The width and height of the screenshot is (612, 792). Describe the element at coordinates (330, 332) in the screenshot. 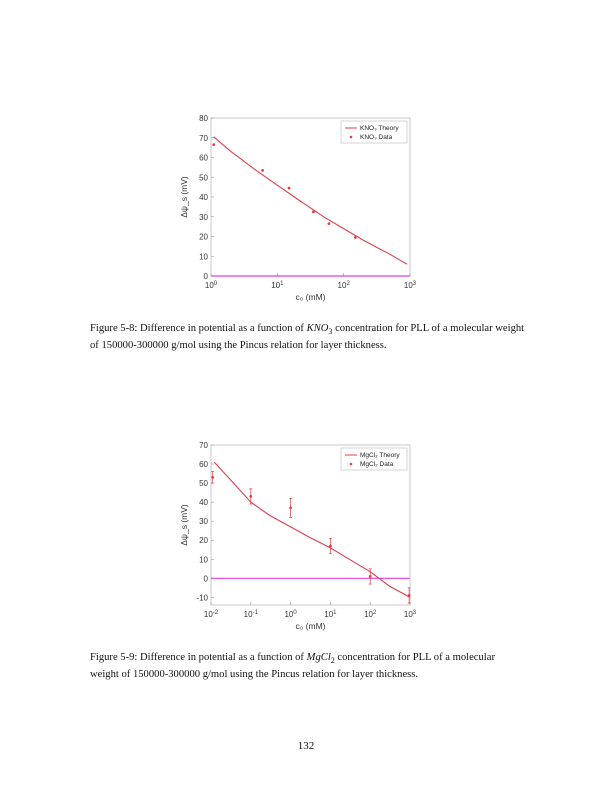

I see `caption-math-sub: 3` at that location.